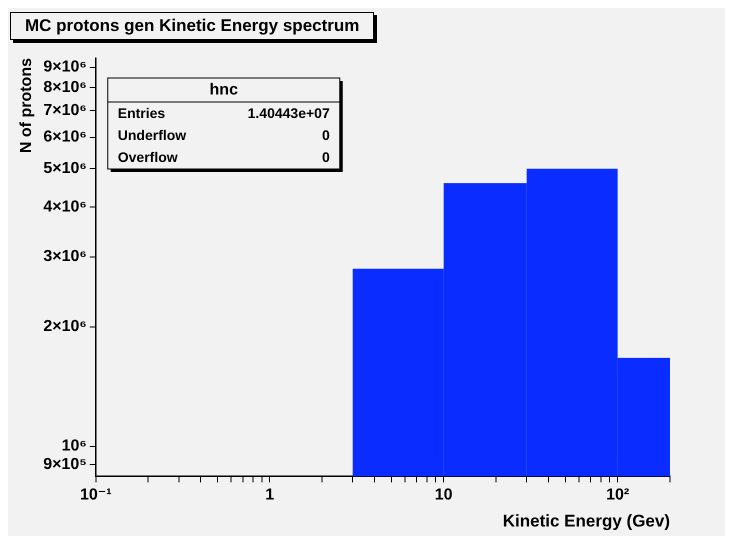 Image resolution: width=733 pixels, height=544 pixels. Describe the element at coordinates (142, 112) in the screenshot. I see `annotation: Entries` at that location.